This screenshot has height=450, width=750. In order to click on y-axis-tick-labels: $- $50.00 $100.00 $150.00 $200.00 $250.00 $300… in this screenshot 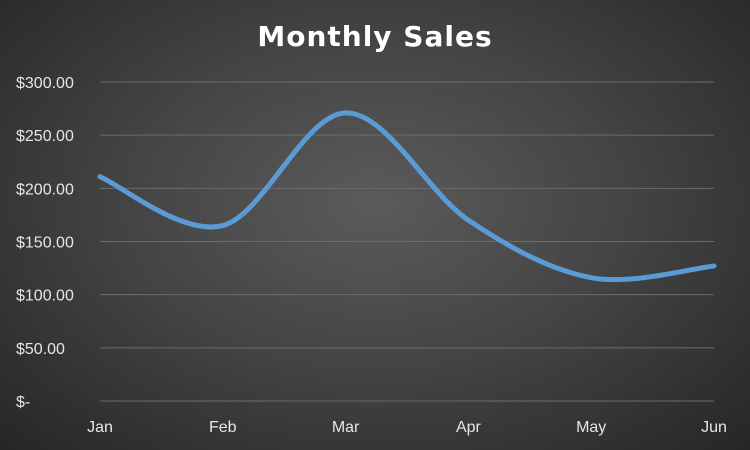, I will do `click(45, 243)`.